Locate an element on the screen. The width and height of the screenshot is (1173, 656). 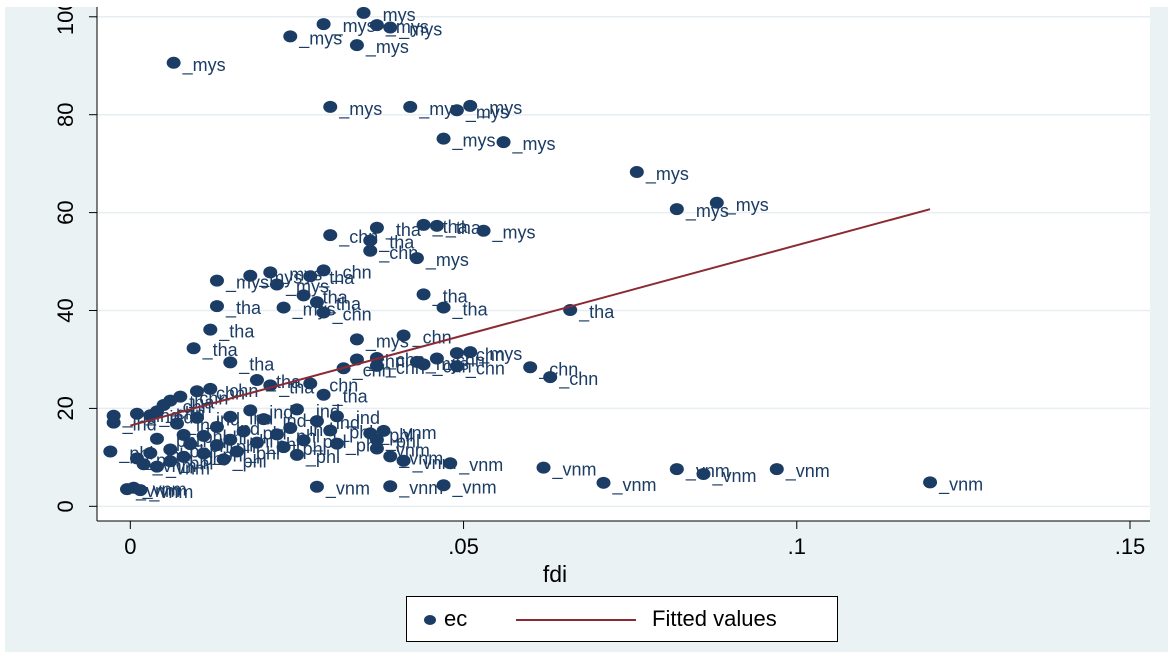
x-tick-label: .1 is located at coordinates (797, 546).